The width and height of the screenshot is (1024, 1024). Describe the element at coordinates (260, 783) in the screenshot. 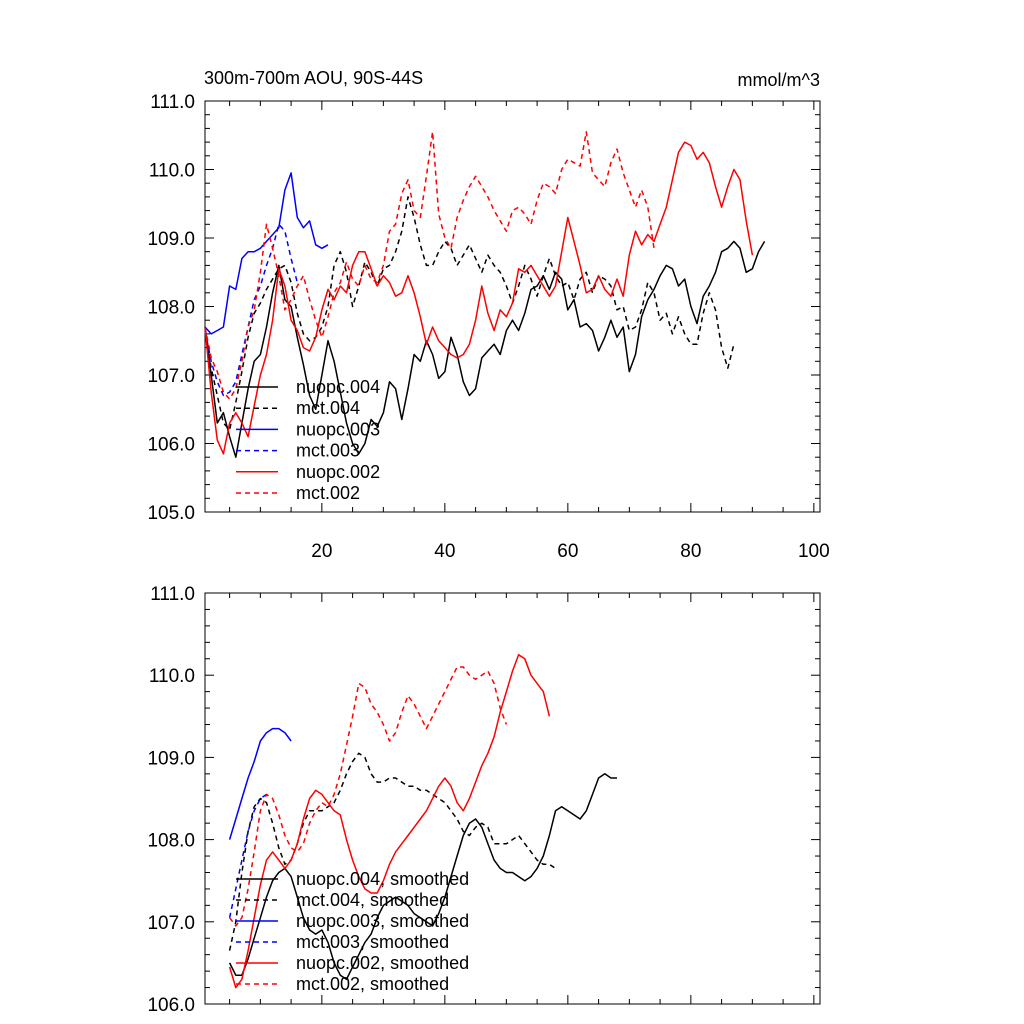

I see `series-line-nuopc-003-smoothed` at that location.